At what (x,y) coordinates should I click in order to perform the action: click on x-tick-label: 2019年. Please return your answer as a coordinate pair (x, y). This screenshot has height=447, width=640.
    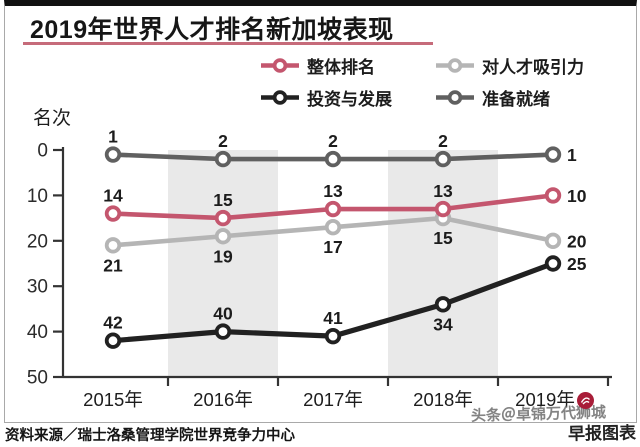
    Looking at the image, I should click on (545, 399).